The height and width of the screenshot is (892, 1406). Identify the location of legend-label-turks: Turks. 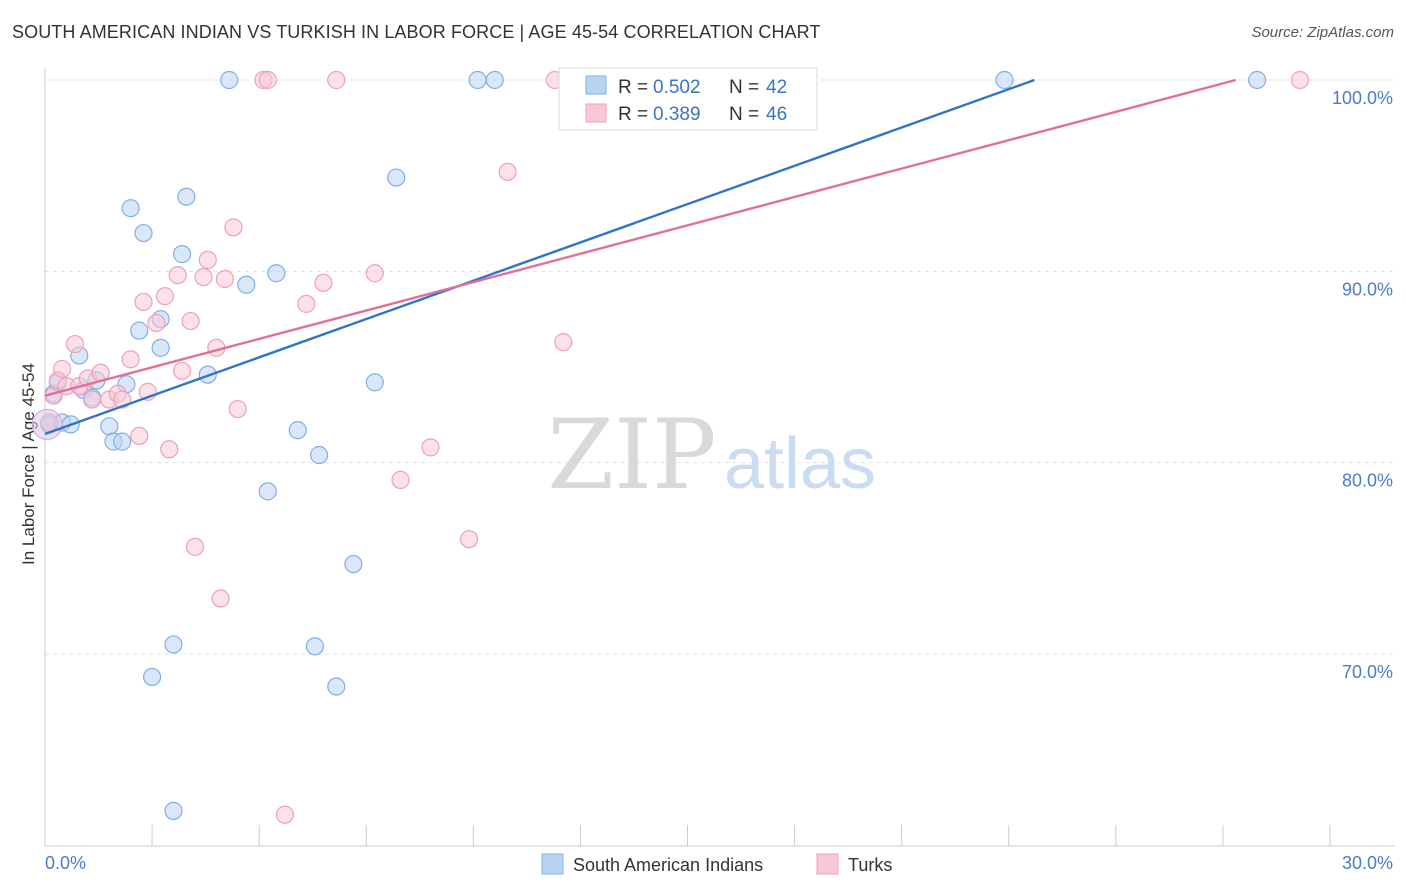
(870, 865).